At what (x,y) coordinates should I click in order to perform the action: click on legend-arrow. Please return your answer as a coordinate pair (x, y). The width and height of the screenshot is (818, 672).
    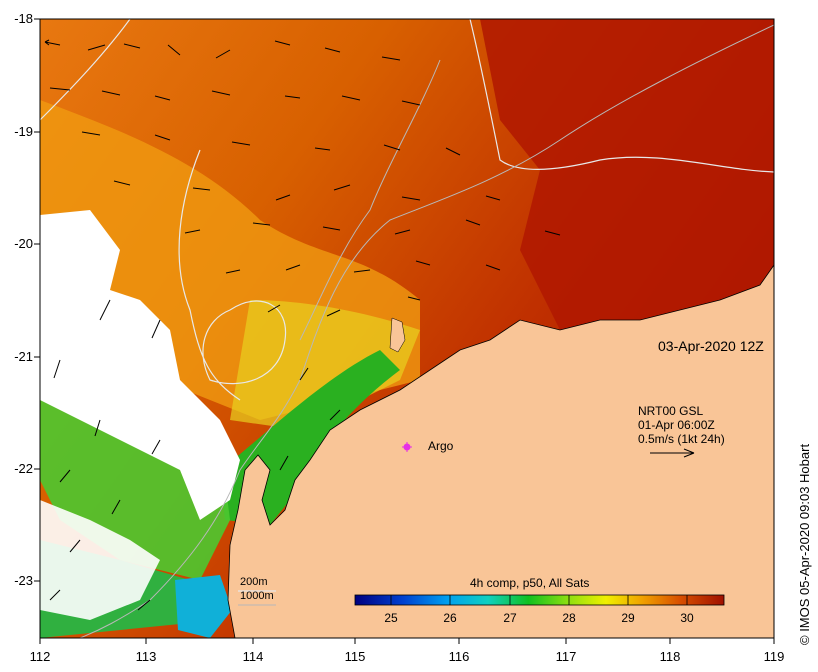
    Looking at the image, I should click on (672, 453).